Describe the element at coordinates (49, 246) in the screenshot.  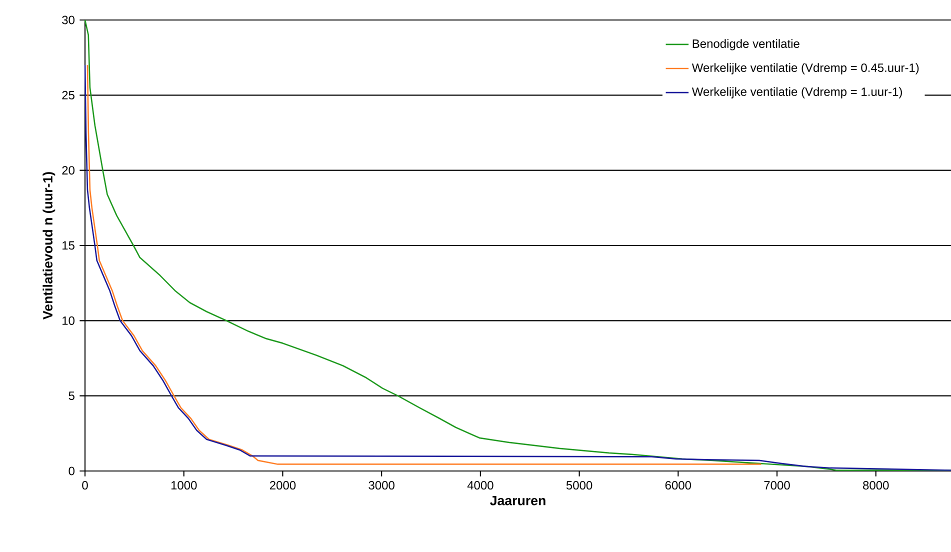
I see `y-axis-title: Ventilatievoud n (uur-1)` at that location.